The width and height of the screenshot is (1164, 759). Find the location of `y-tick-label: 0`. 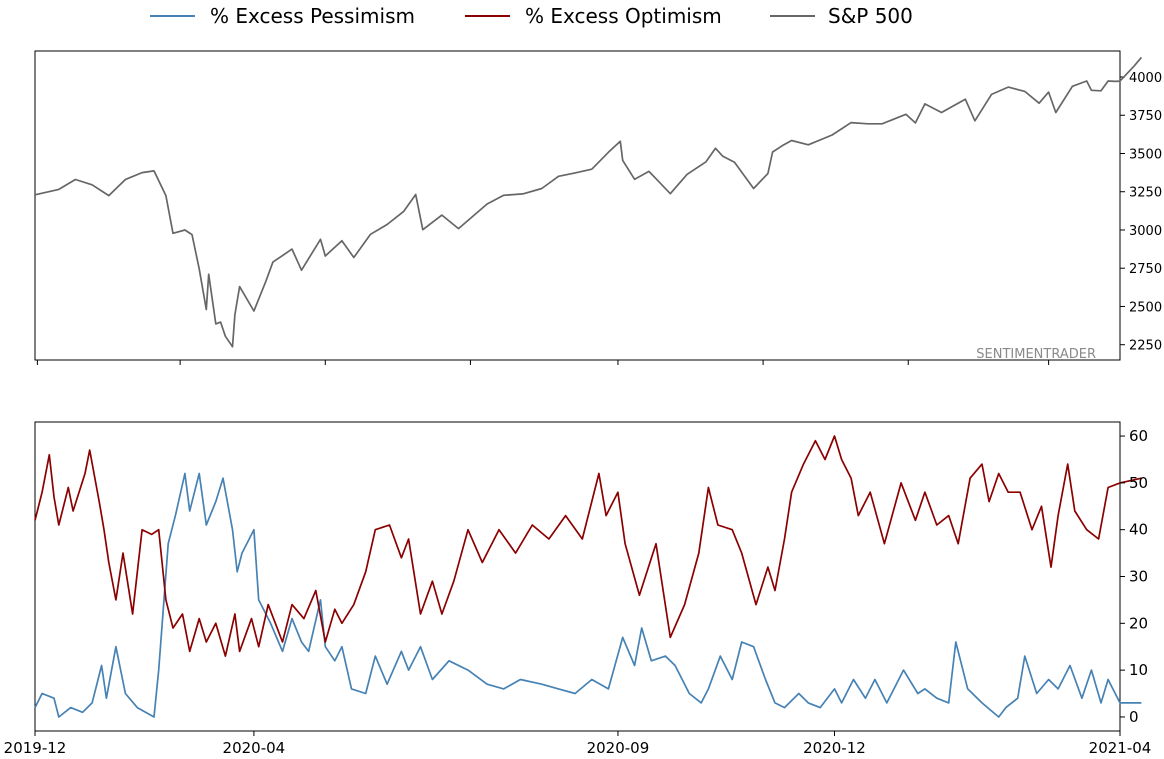

y-tick-label: 0 is located at coordinates (1134, 717).